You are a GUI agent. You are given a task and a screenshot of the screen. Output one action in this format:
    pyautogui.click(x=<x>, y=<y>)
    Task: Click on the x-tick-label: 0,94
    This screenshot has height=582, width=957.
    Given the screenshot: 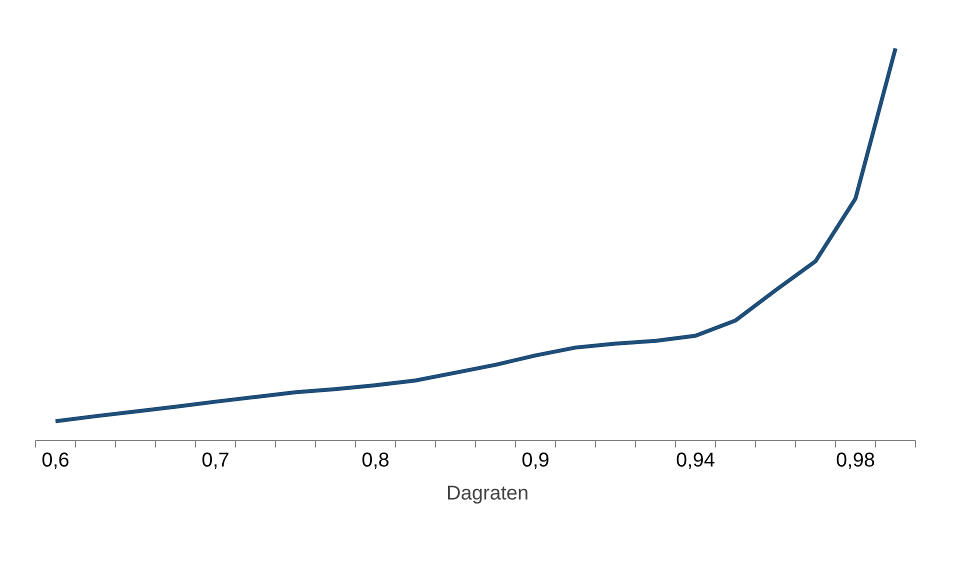 What is the action you would take?
    pyautogui.click(x=695, y=461)
    